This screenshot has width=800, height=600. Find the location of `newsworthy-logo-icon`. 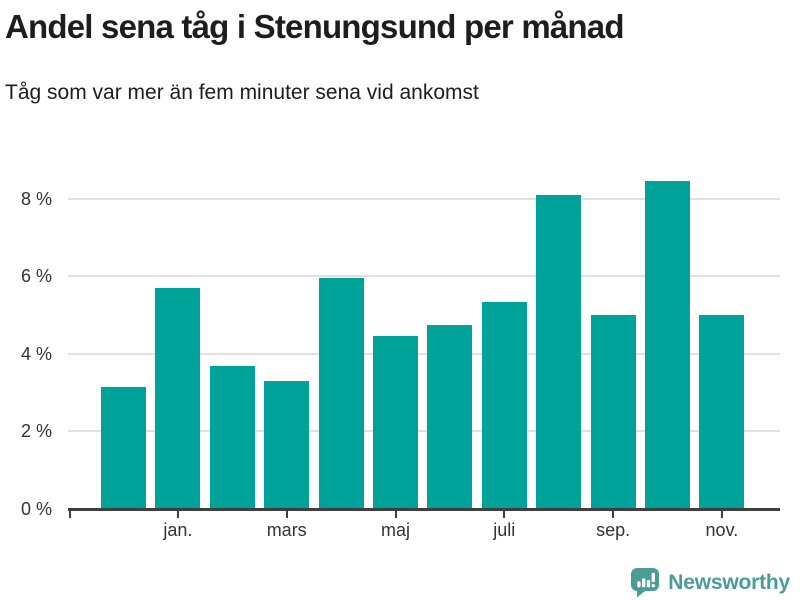

newsworthy-logo-icon is located at coordinates (645, 582).